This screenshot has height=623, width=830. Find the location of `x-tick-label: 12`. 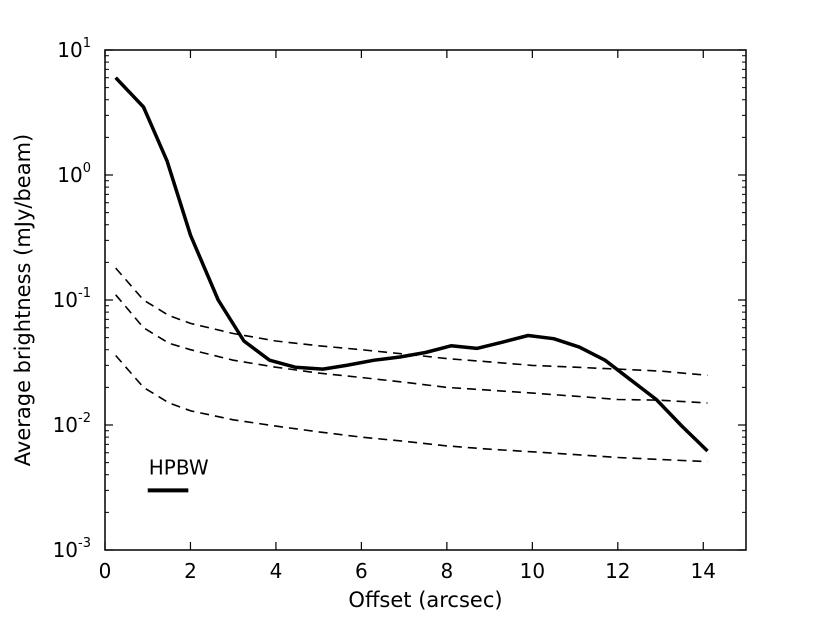

x-tick-label: 12 is located at coordinates (617, 571).